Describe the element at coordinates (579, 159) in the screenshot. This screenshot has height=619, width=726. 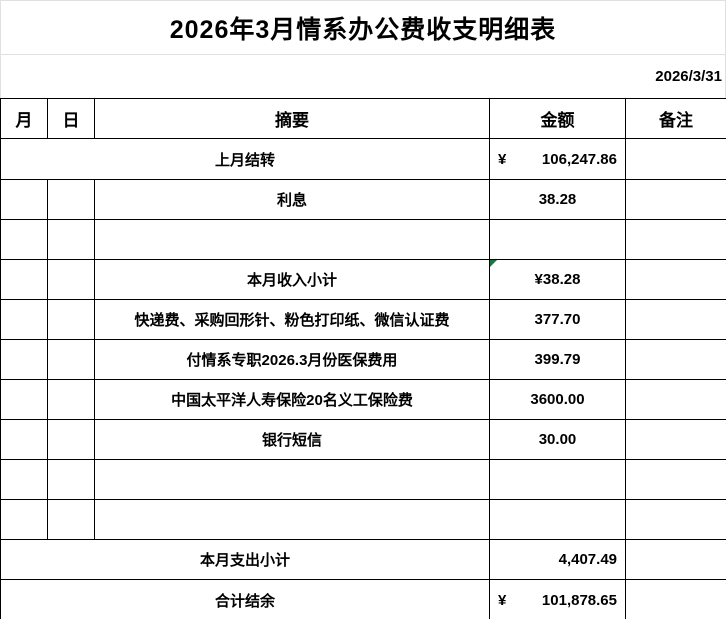
I see `amount-value: 106,247.86` at that location.